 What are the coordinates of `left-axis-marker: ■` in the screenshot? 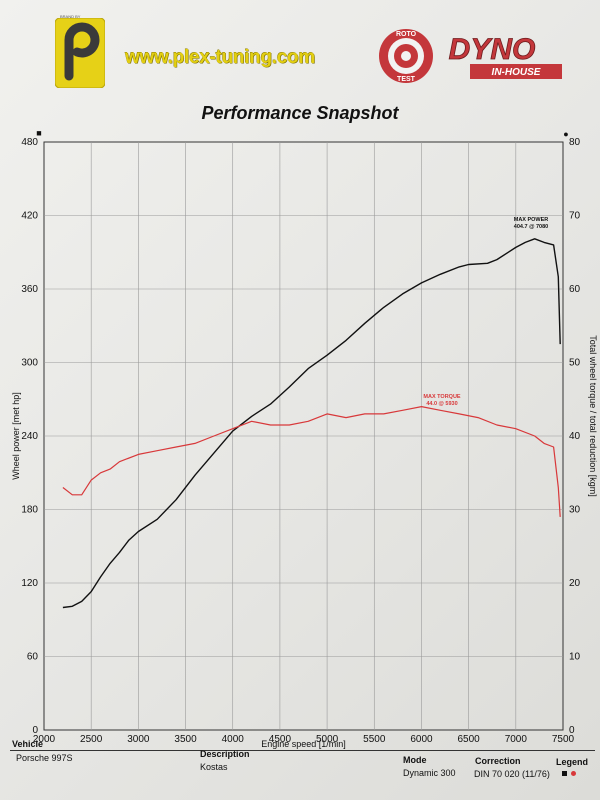 It's located at (38, 133).